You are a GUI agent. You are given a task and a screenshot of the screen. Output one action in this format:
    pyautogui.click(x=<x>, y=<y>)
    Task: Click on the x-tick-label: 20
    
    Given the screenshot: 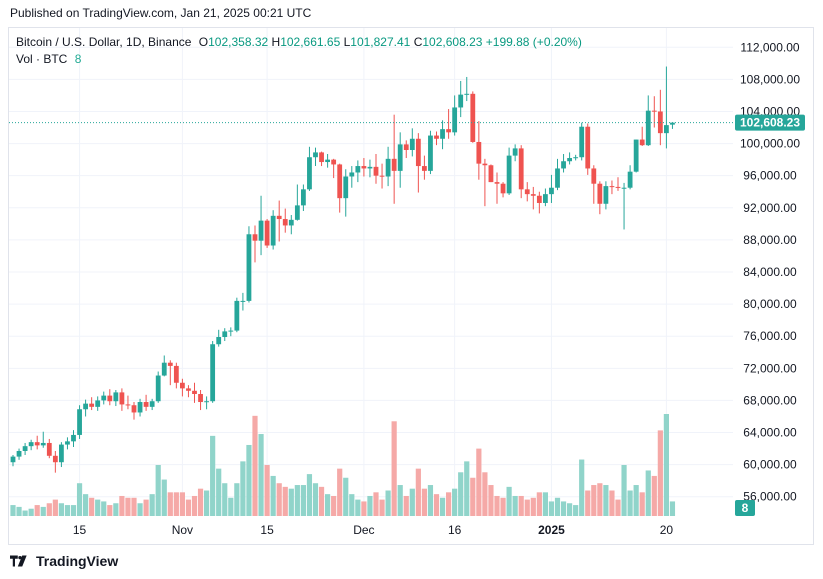 What is the action you would take?
    pyautogui.click(x=667, y=530)
    